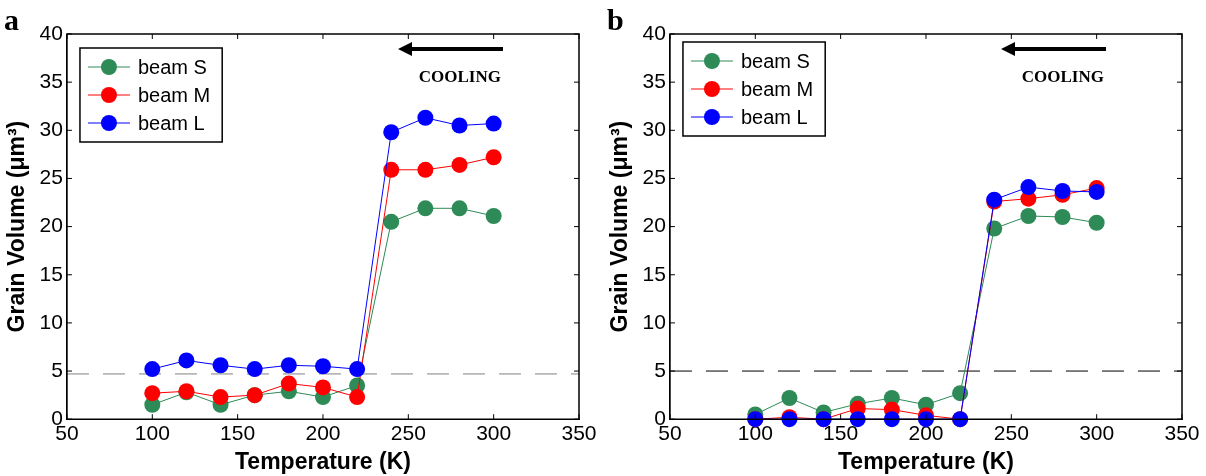 The image size is (1206, 476). Describe the element at coordinates (11, 19) in the screenshot. I see `chart-title: a` at that location.